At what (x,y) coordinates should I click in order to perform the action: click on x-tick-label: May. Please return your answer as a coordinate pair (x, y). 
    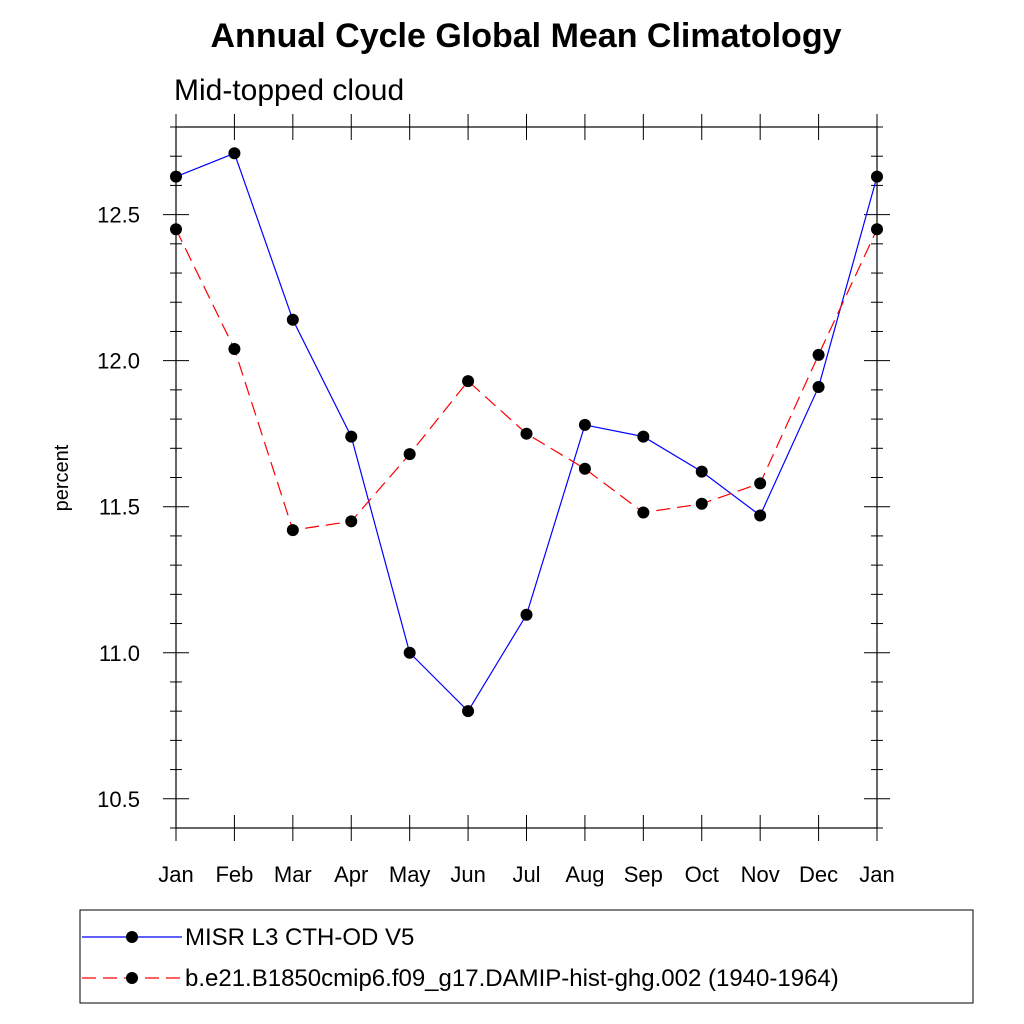
    Looking at the image, I should click on (410, 874).